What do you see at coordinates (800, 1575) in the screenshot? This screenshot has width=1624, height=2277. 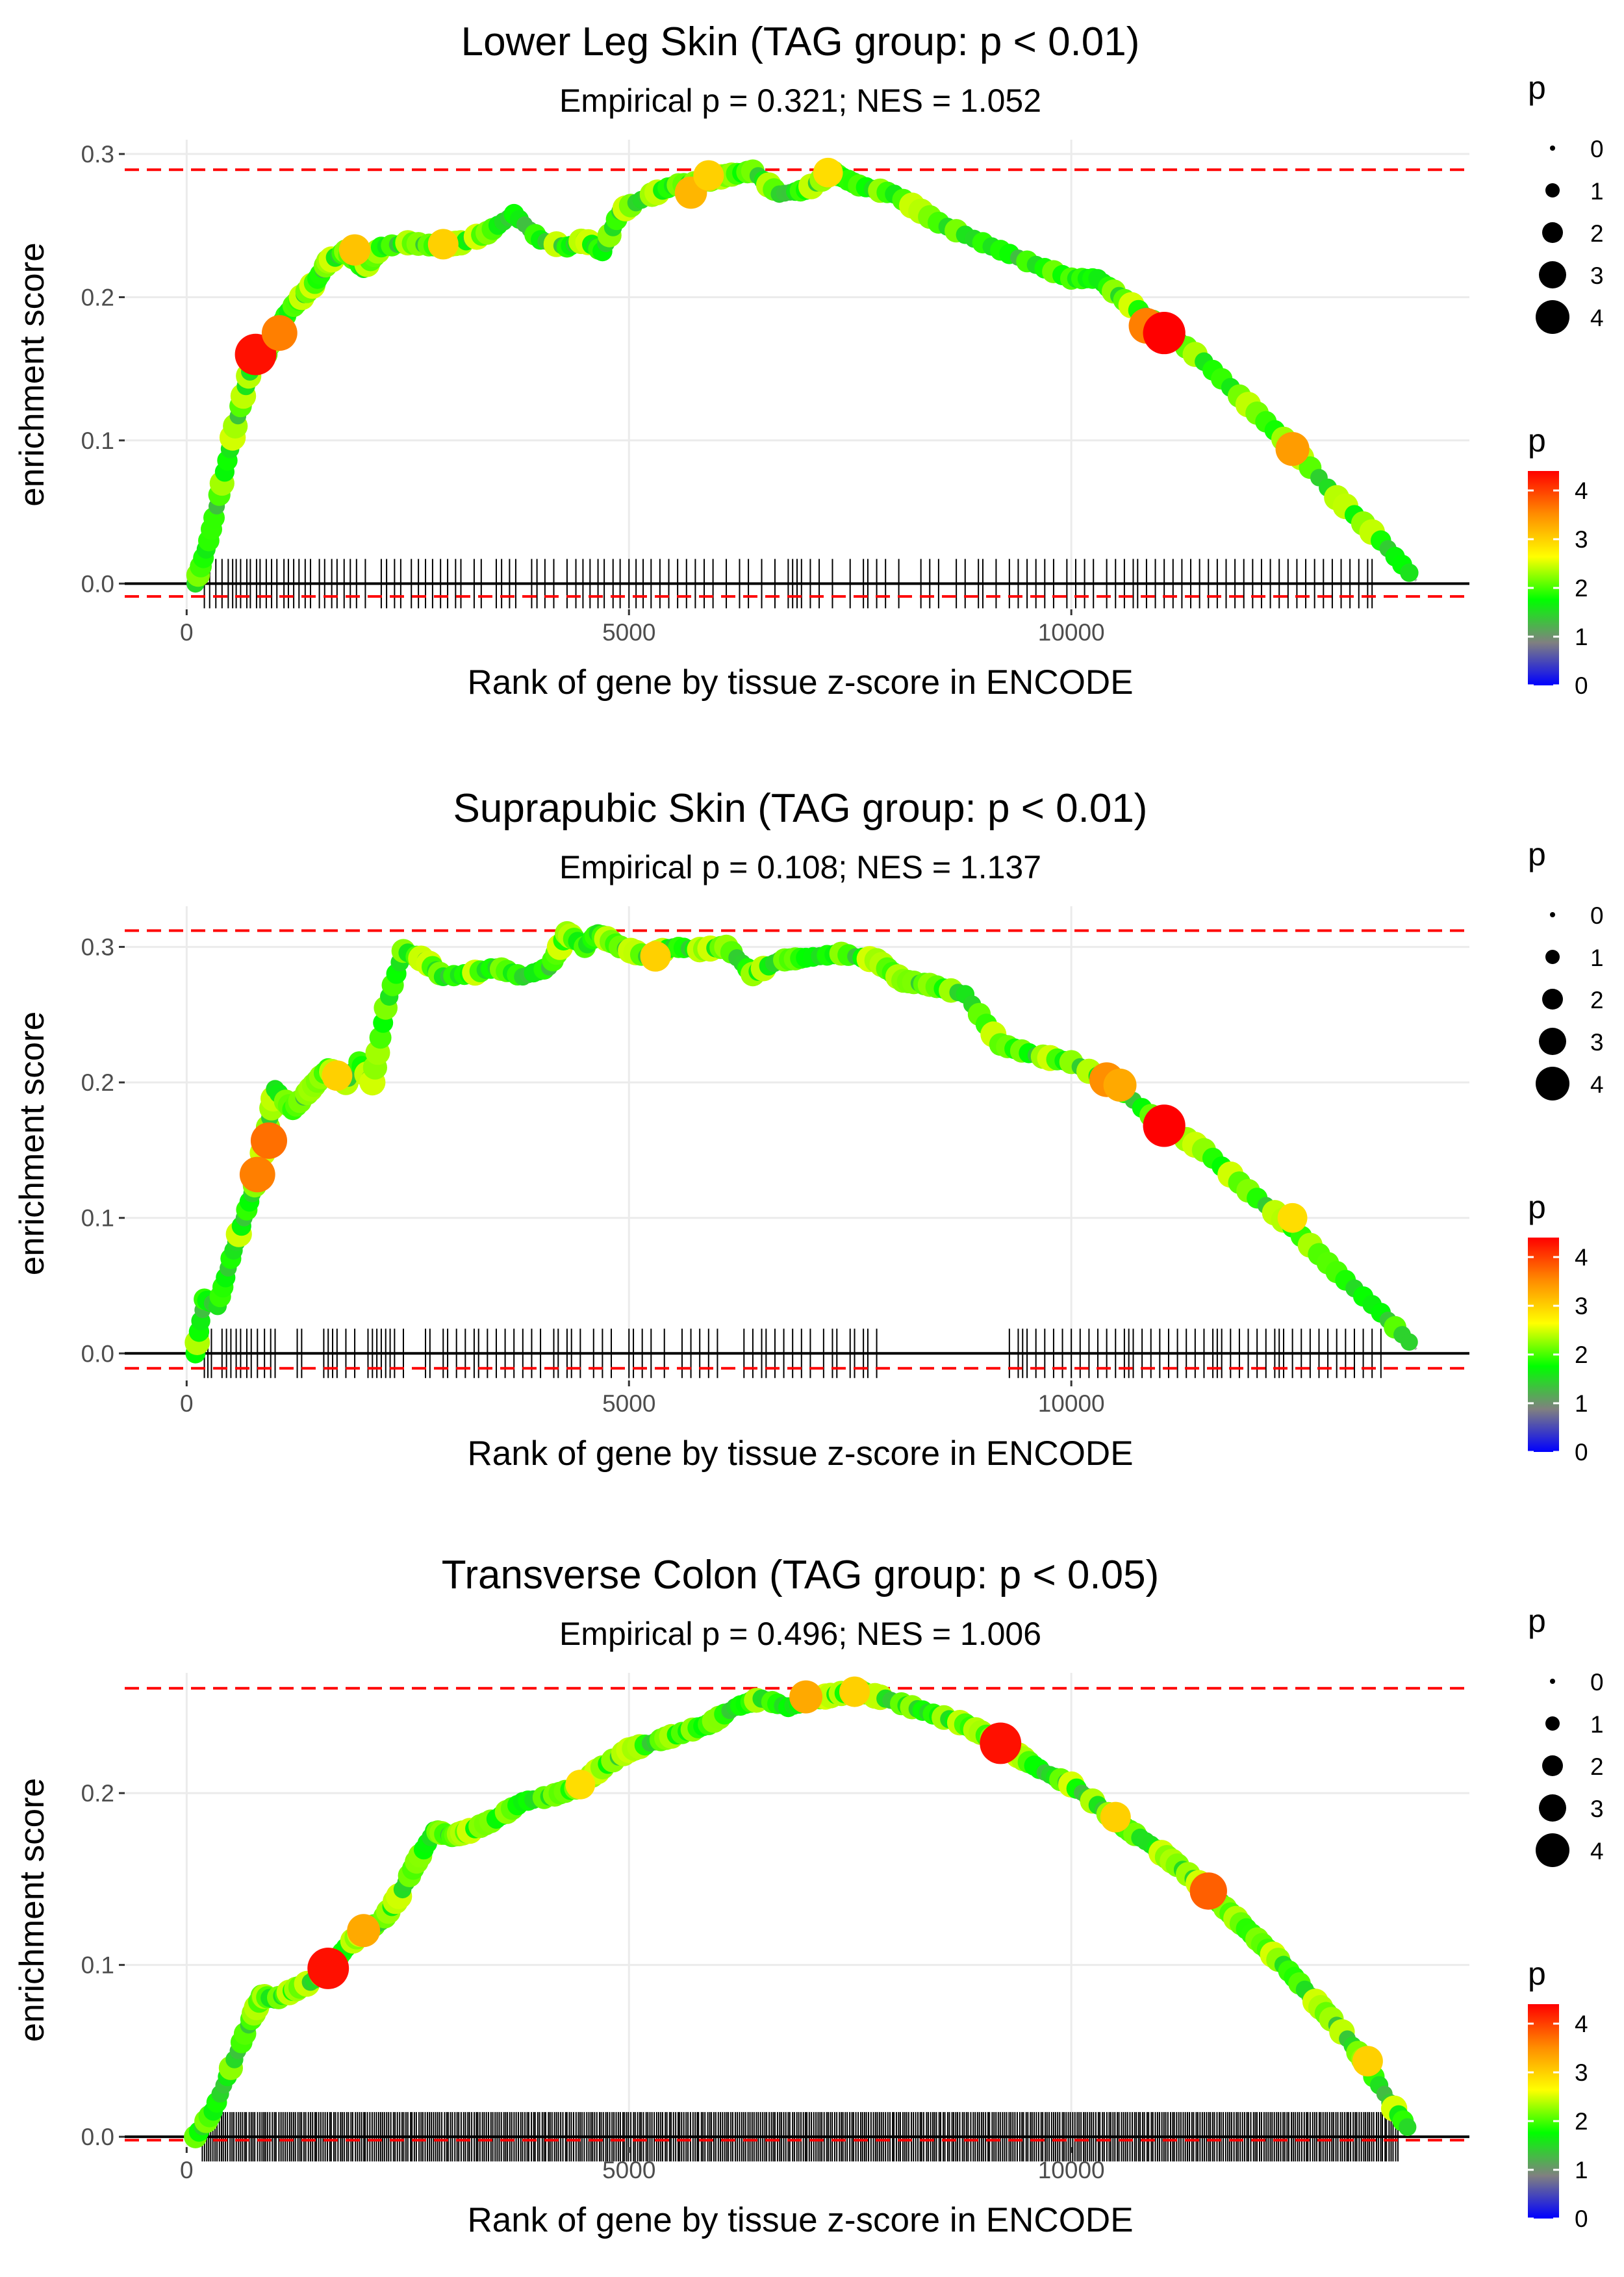 I see `chart-title: Transverse Colon (TAG group: p < 0.05)` at bounding box center [800, 1575].